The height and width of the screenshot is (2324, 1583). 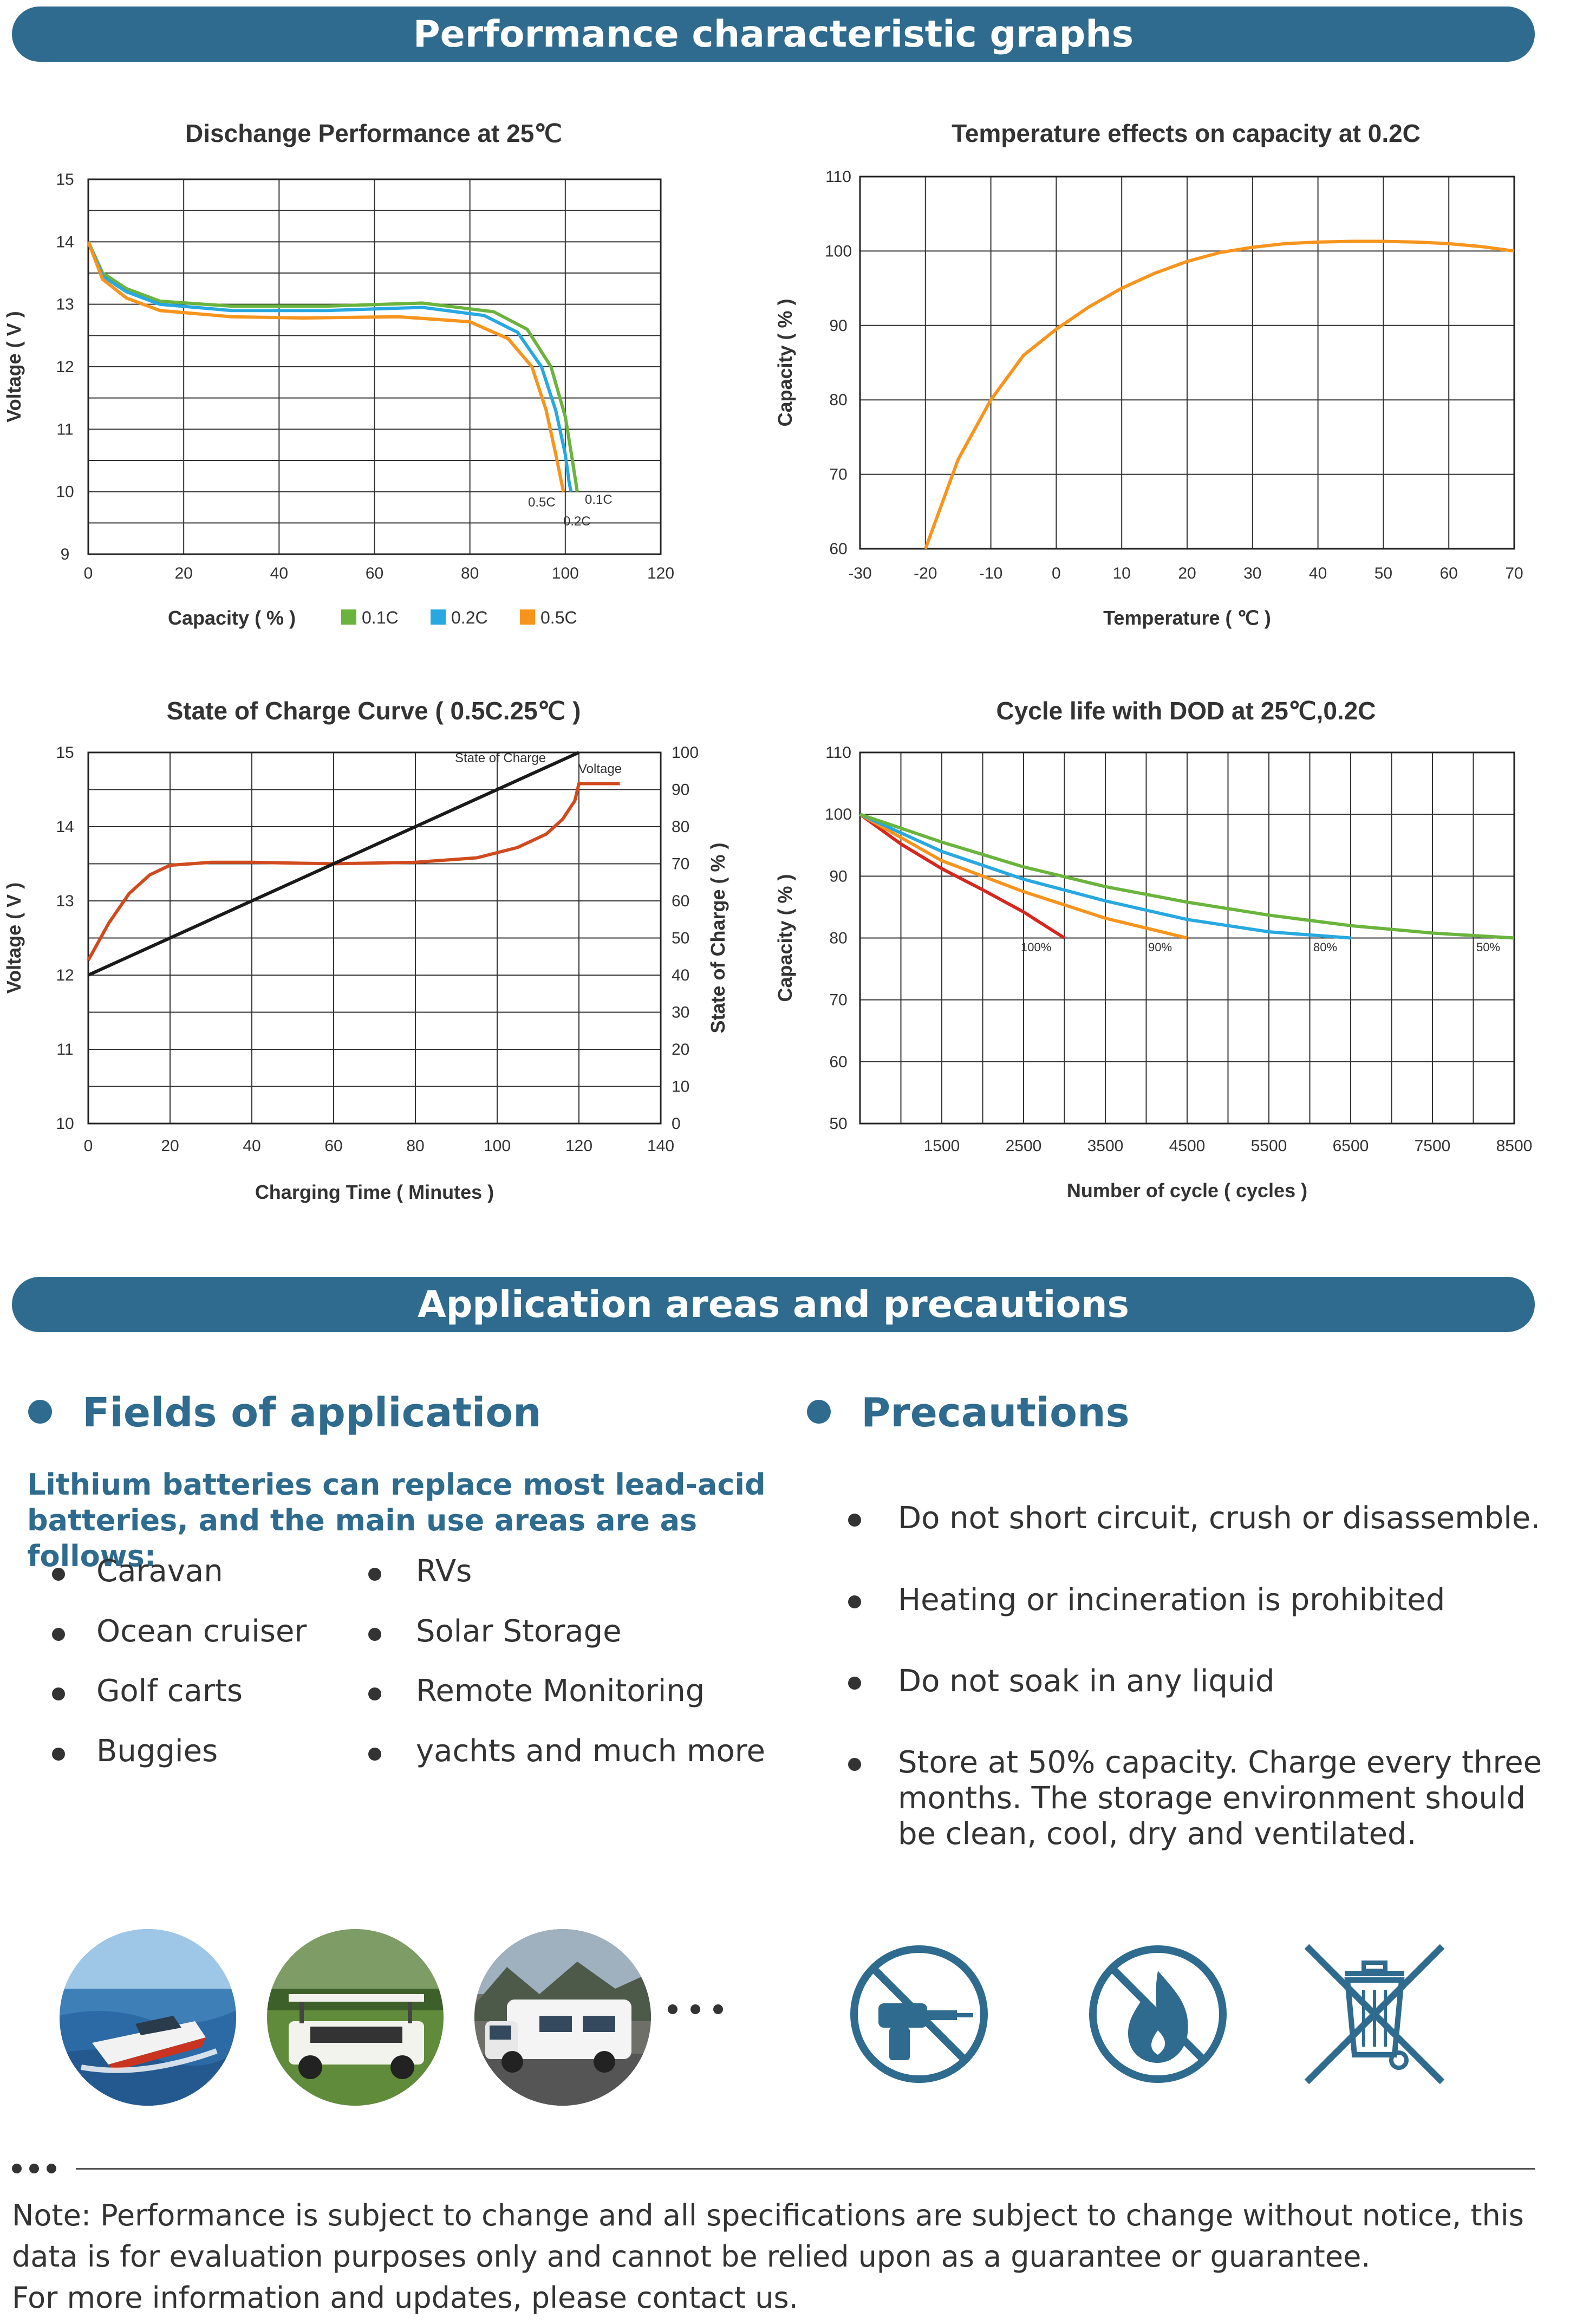 I want to click on graphs-section-title: Performance characteristic graphs, so click(x=773, y=34).